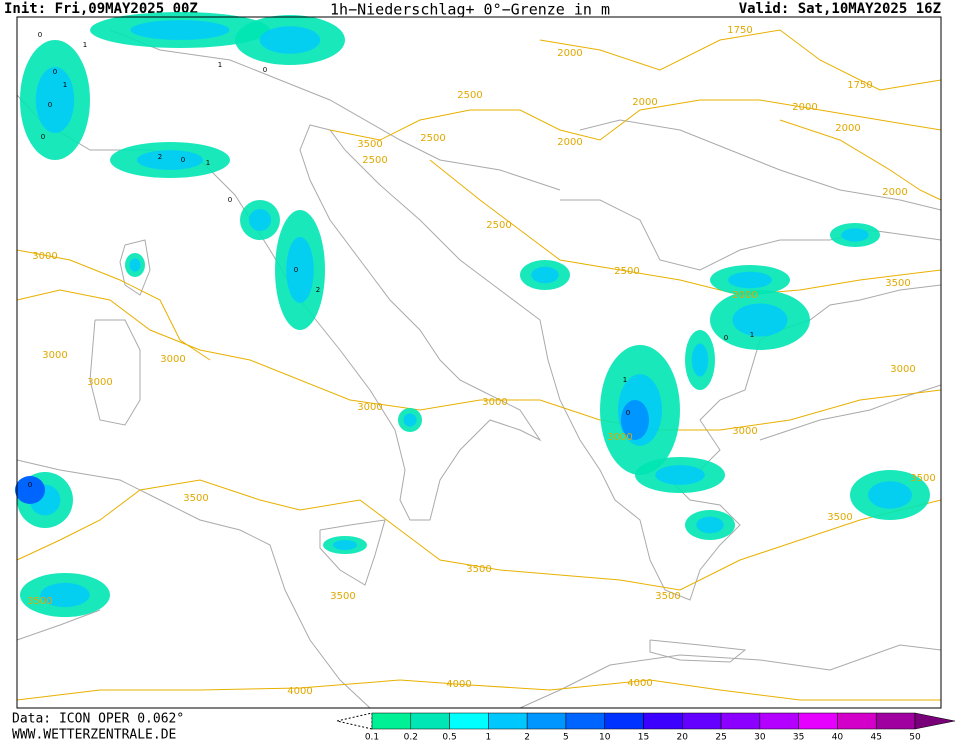  Describe the element at coordinates (739, 30) in the screenshot. I see `contour-label: 1750` at that location.